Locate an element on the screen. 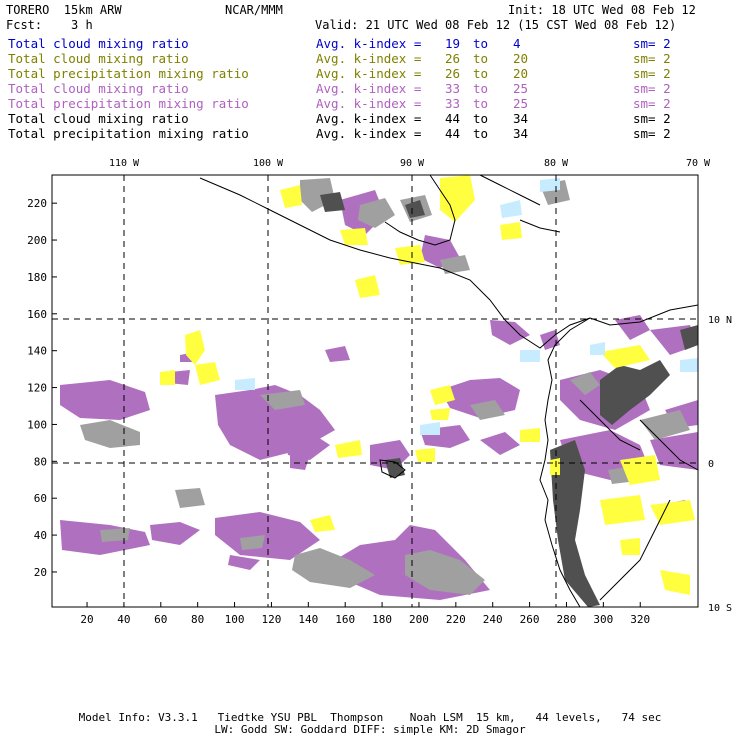 The width and height of the screenshot is (740, 740). x-tick-label: 60 is located at coordinates (160, 619).